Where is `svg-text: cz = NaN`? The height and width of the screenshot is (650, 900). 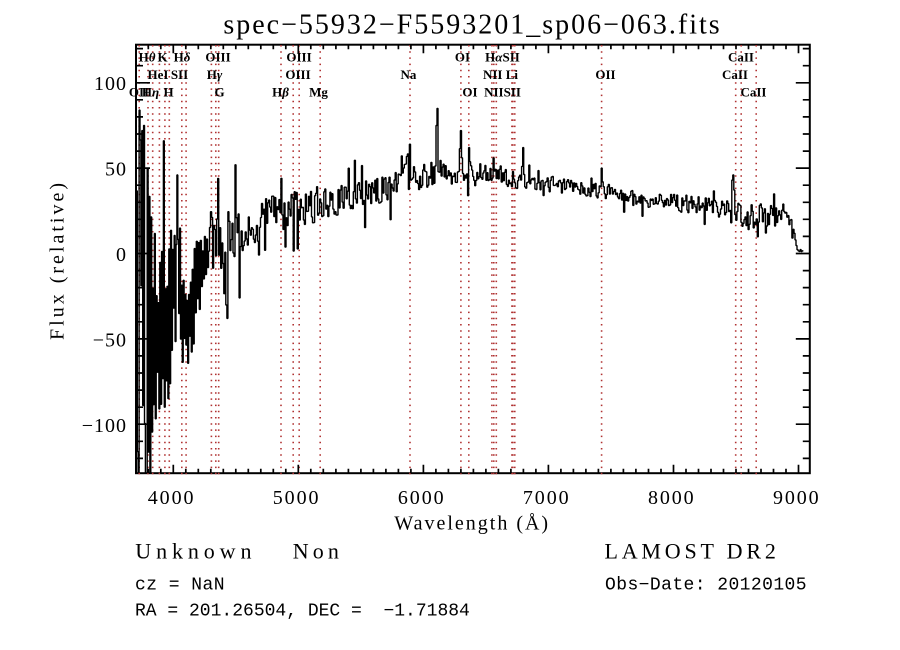 svg-text: cz = NaN is located at coordinates (180, 586).